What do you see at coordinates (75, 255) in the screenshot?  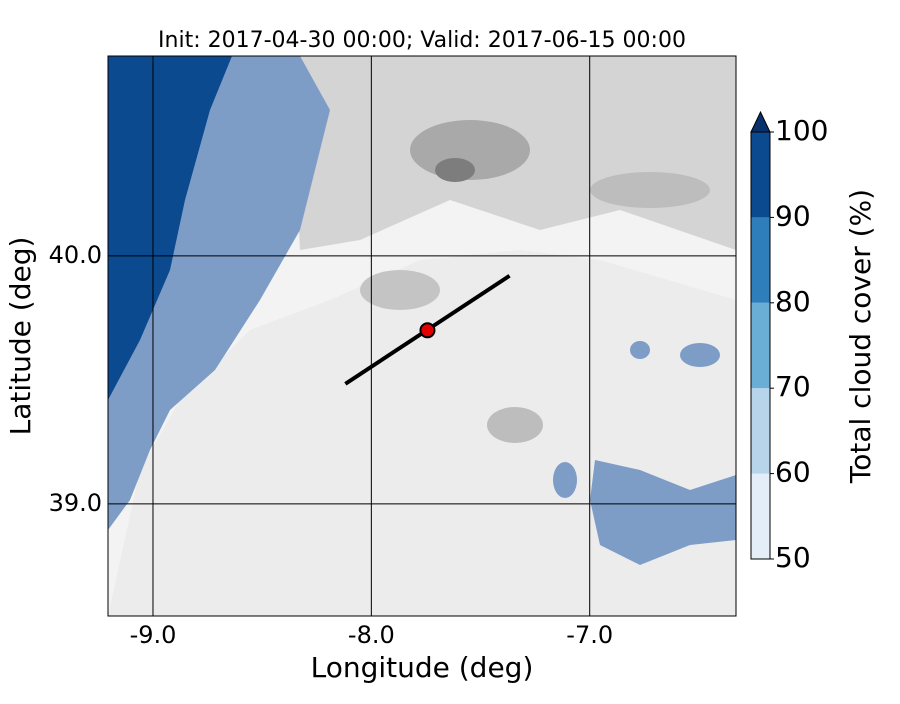 I see `y-tick-label: 40.0` at bounding box center [75, 255].